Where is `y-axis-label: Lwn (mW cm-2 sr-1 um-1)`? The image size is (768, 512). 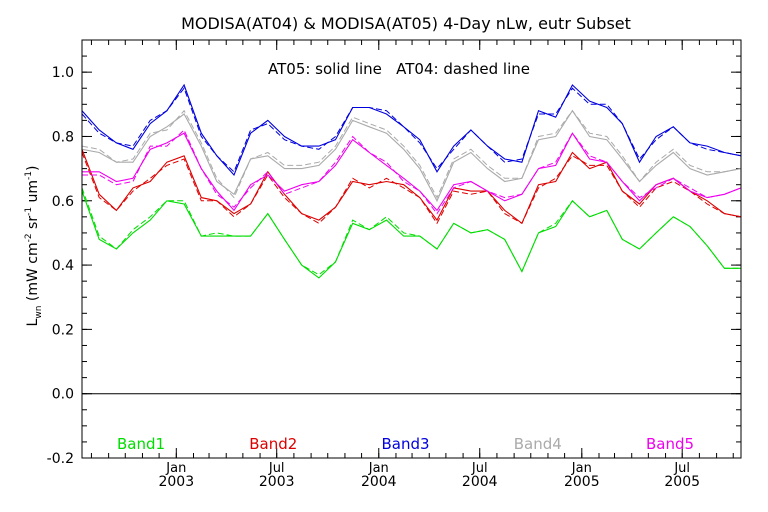 y-axis-label: Lwn (mW cm-2 sr-1 um-1) is located at coordinates (34, 246).